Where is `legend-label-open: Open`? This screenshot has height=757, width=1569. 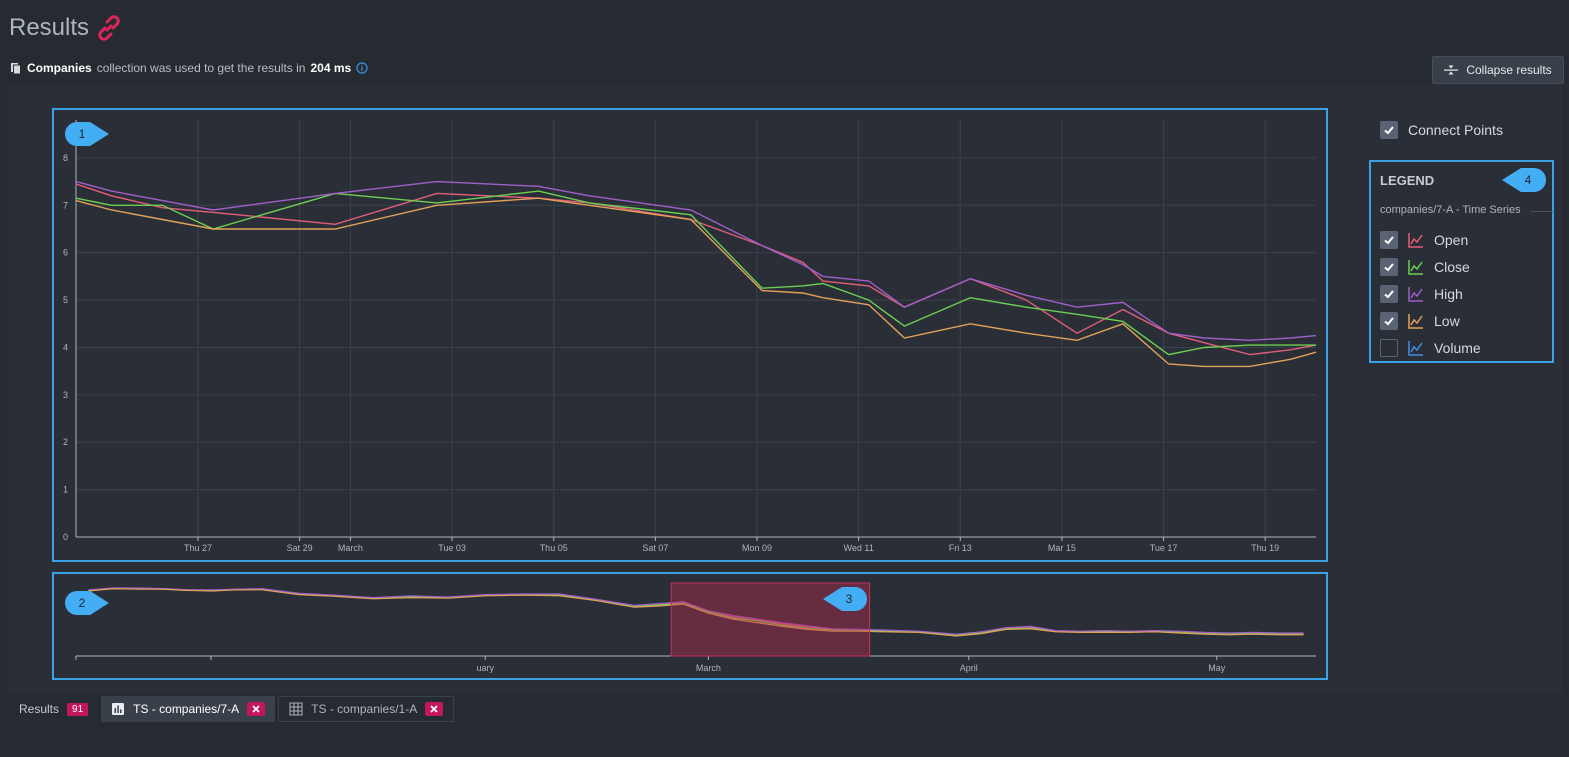
legend-label-open: Open is located at coordinates (1451, 240).